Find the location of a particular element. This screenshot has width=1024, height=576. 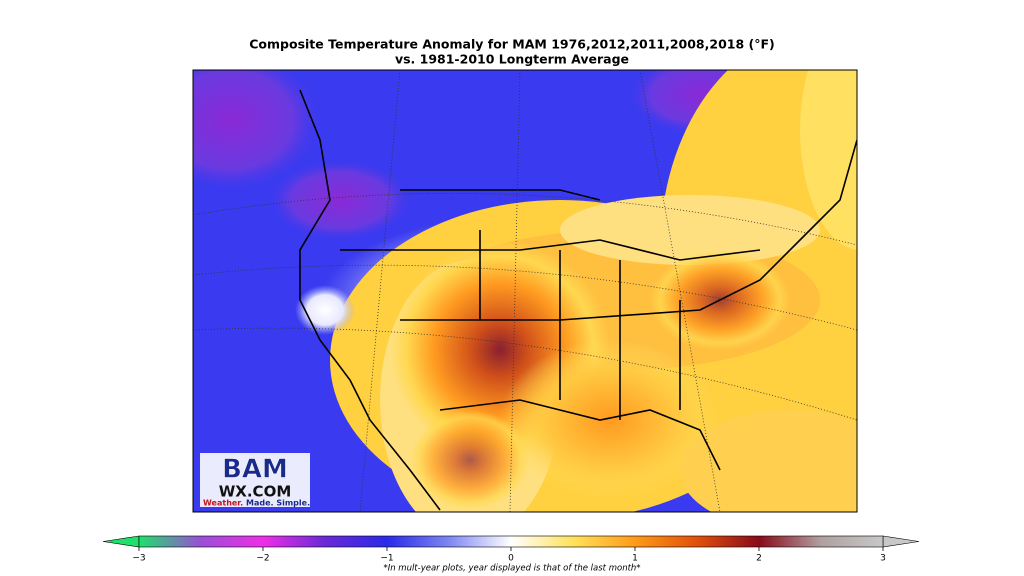

map-subtitle: vs. 1981-2010 Longterm Average is located at coordinates (512, 59).